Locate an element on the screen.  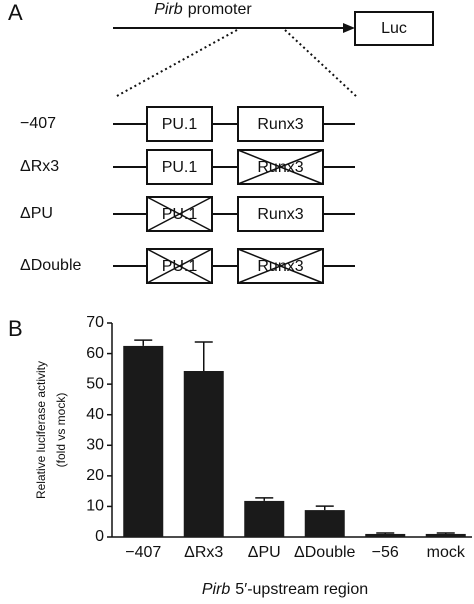
x-axis-label: Pirb 5′-upstream region is located at coordinates (285, 589).